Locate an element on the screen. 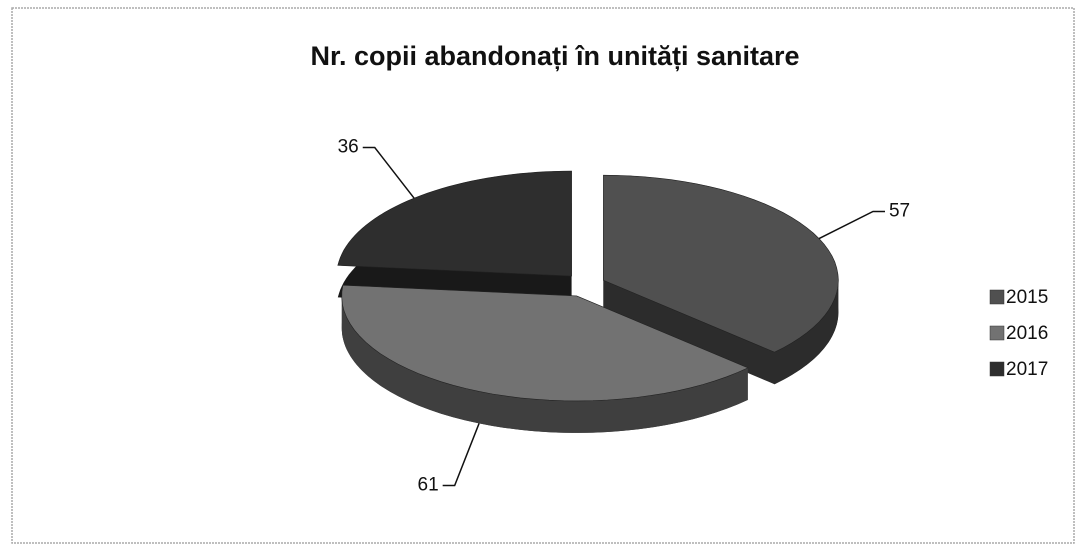 This screenshot has width=1085, height=551. legend-label: 2016 is located at coordinates (1027, 333).